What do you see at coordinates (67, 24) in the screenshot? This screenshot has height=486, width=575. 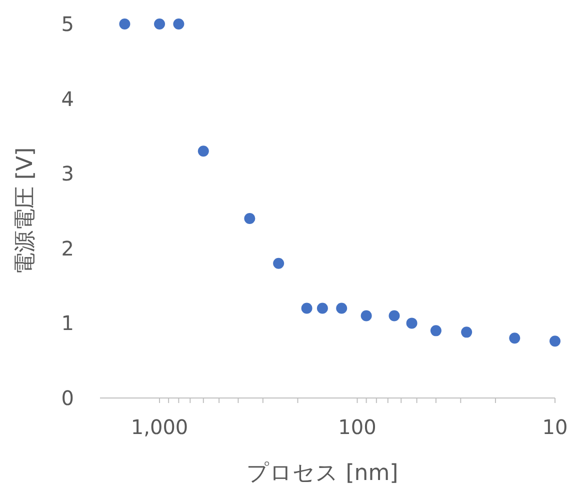 I see `ytick: 5` at bounding box center [67, 24].